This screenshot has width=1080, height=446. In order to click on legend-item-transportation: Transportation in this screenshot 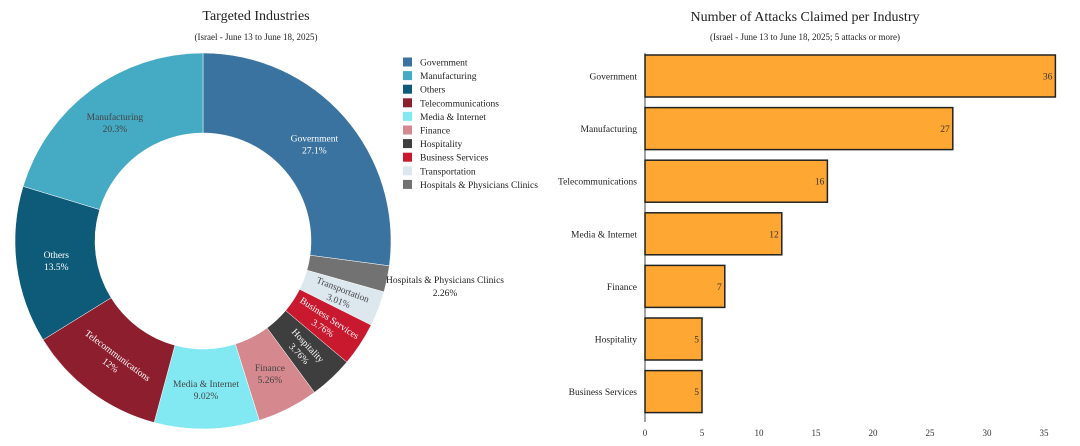, I will do `click(439, 171)`.